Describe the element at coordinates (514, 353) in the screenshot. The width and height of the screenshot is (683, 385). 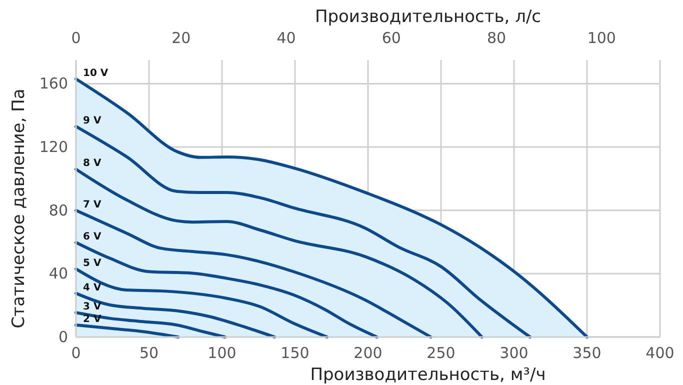
I see `x-tick-label: 300` at that location.